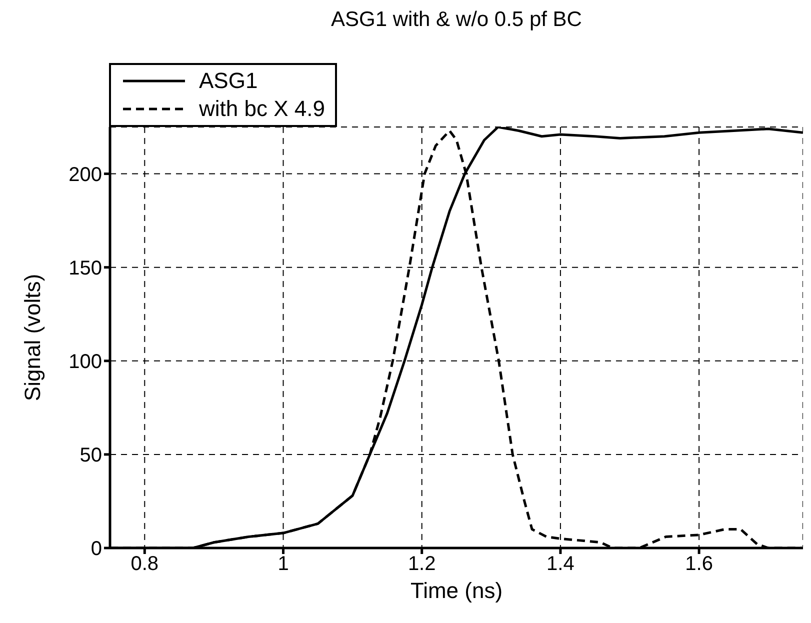 The image size is (811, 623). What do you see at coordinates (699, 564) in the screenshot?
I see `x-tick-label: 1.6` at bounding box center [699, 564].